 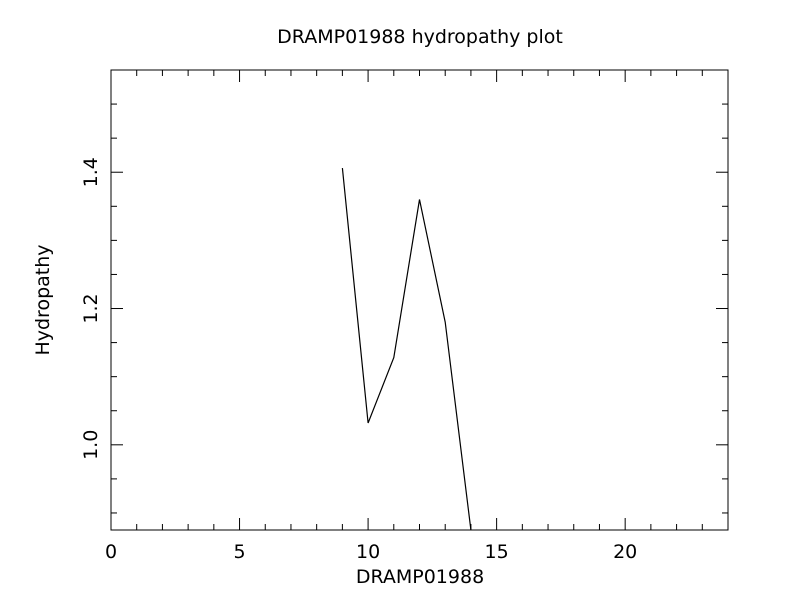 I want to click on y-tick-label: 1.0, so click(x=91, y=445).